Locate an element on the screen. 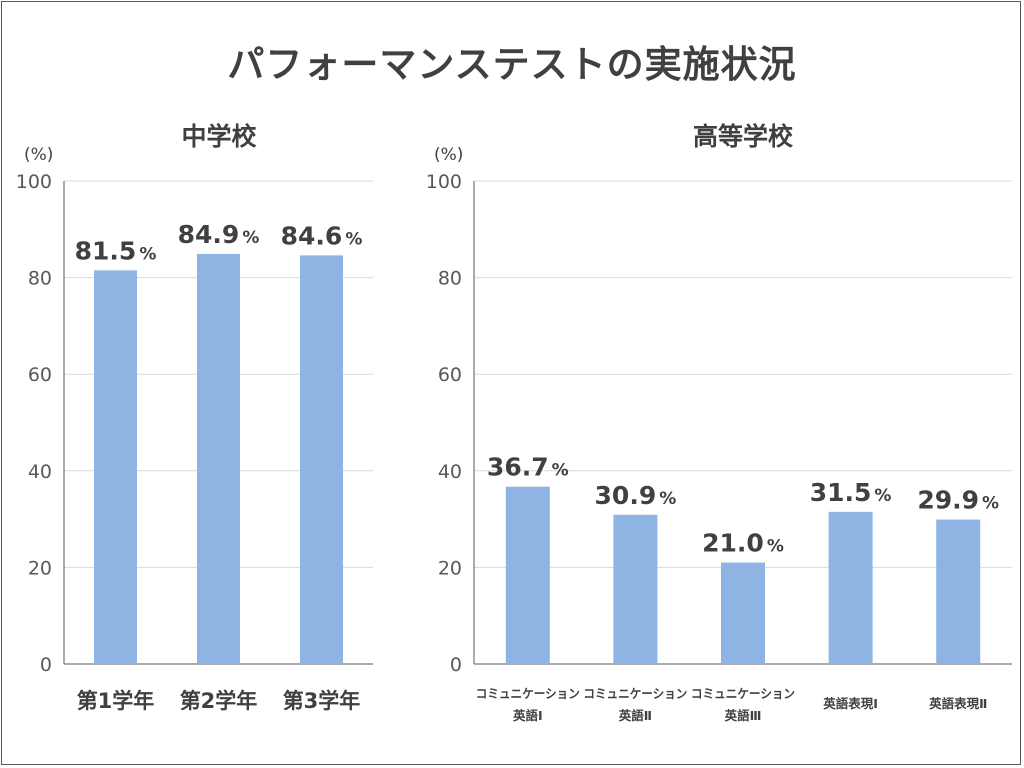 The height and width of the screenshot is (768, 1024). data-label: 31.5% is located at coordinates (851, 492).